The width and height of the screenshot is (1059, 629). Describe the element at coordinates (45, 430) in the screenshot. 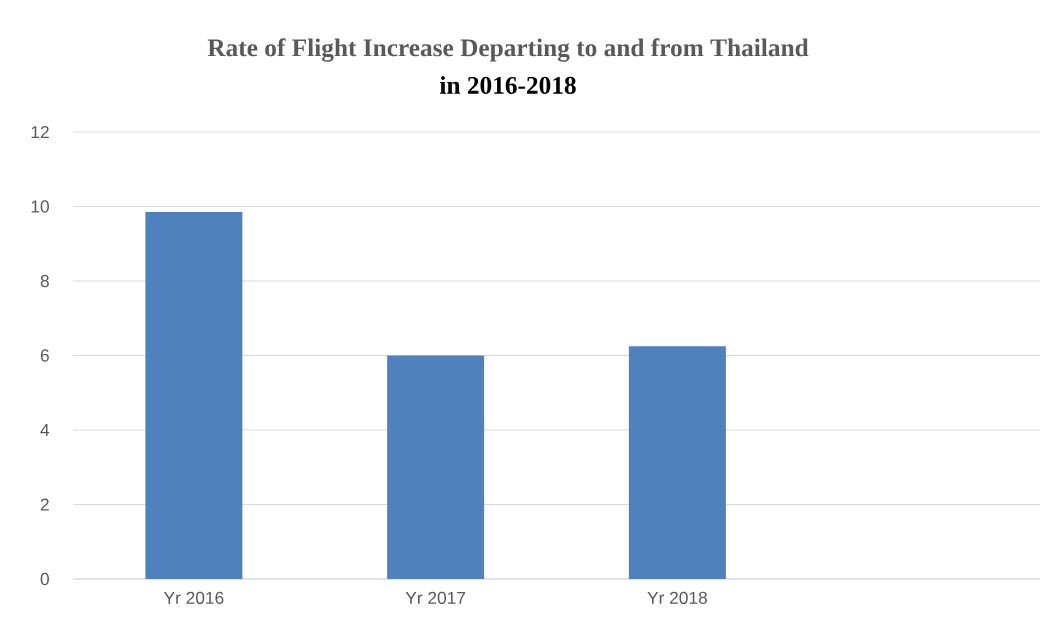

I see `y-tick-label: 4` at that location.